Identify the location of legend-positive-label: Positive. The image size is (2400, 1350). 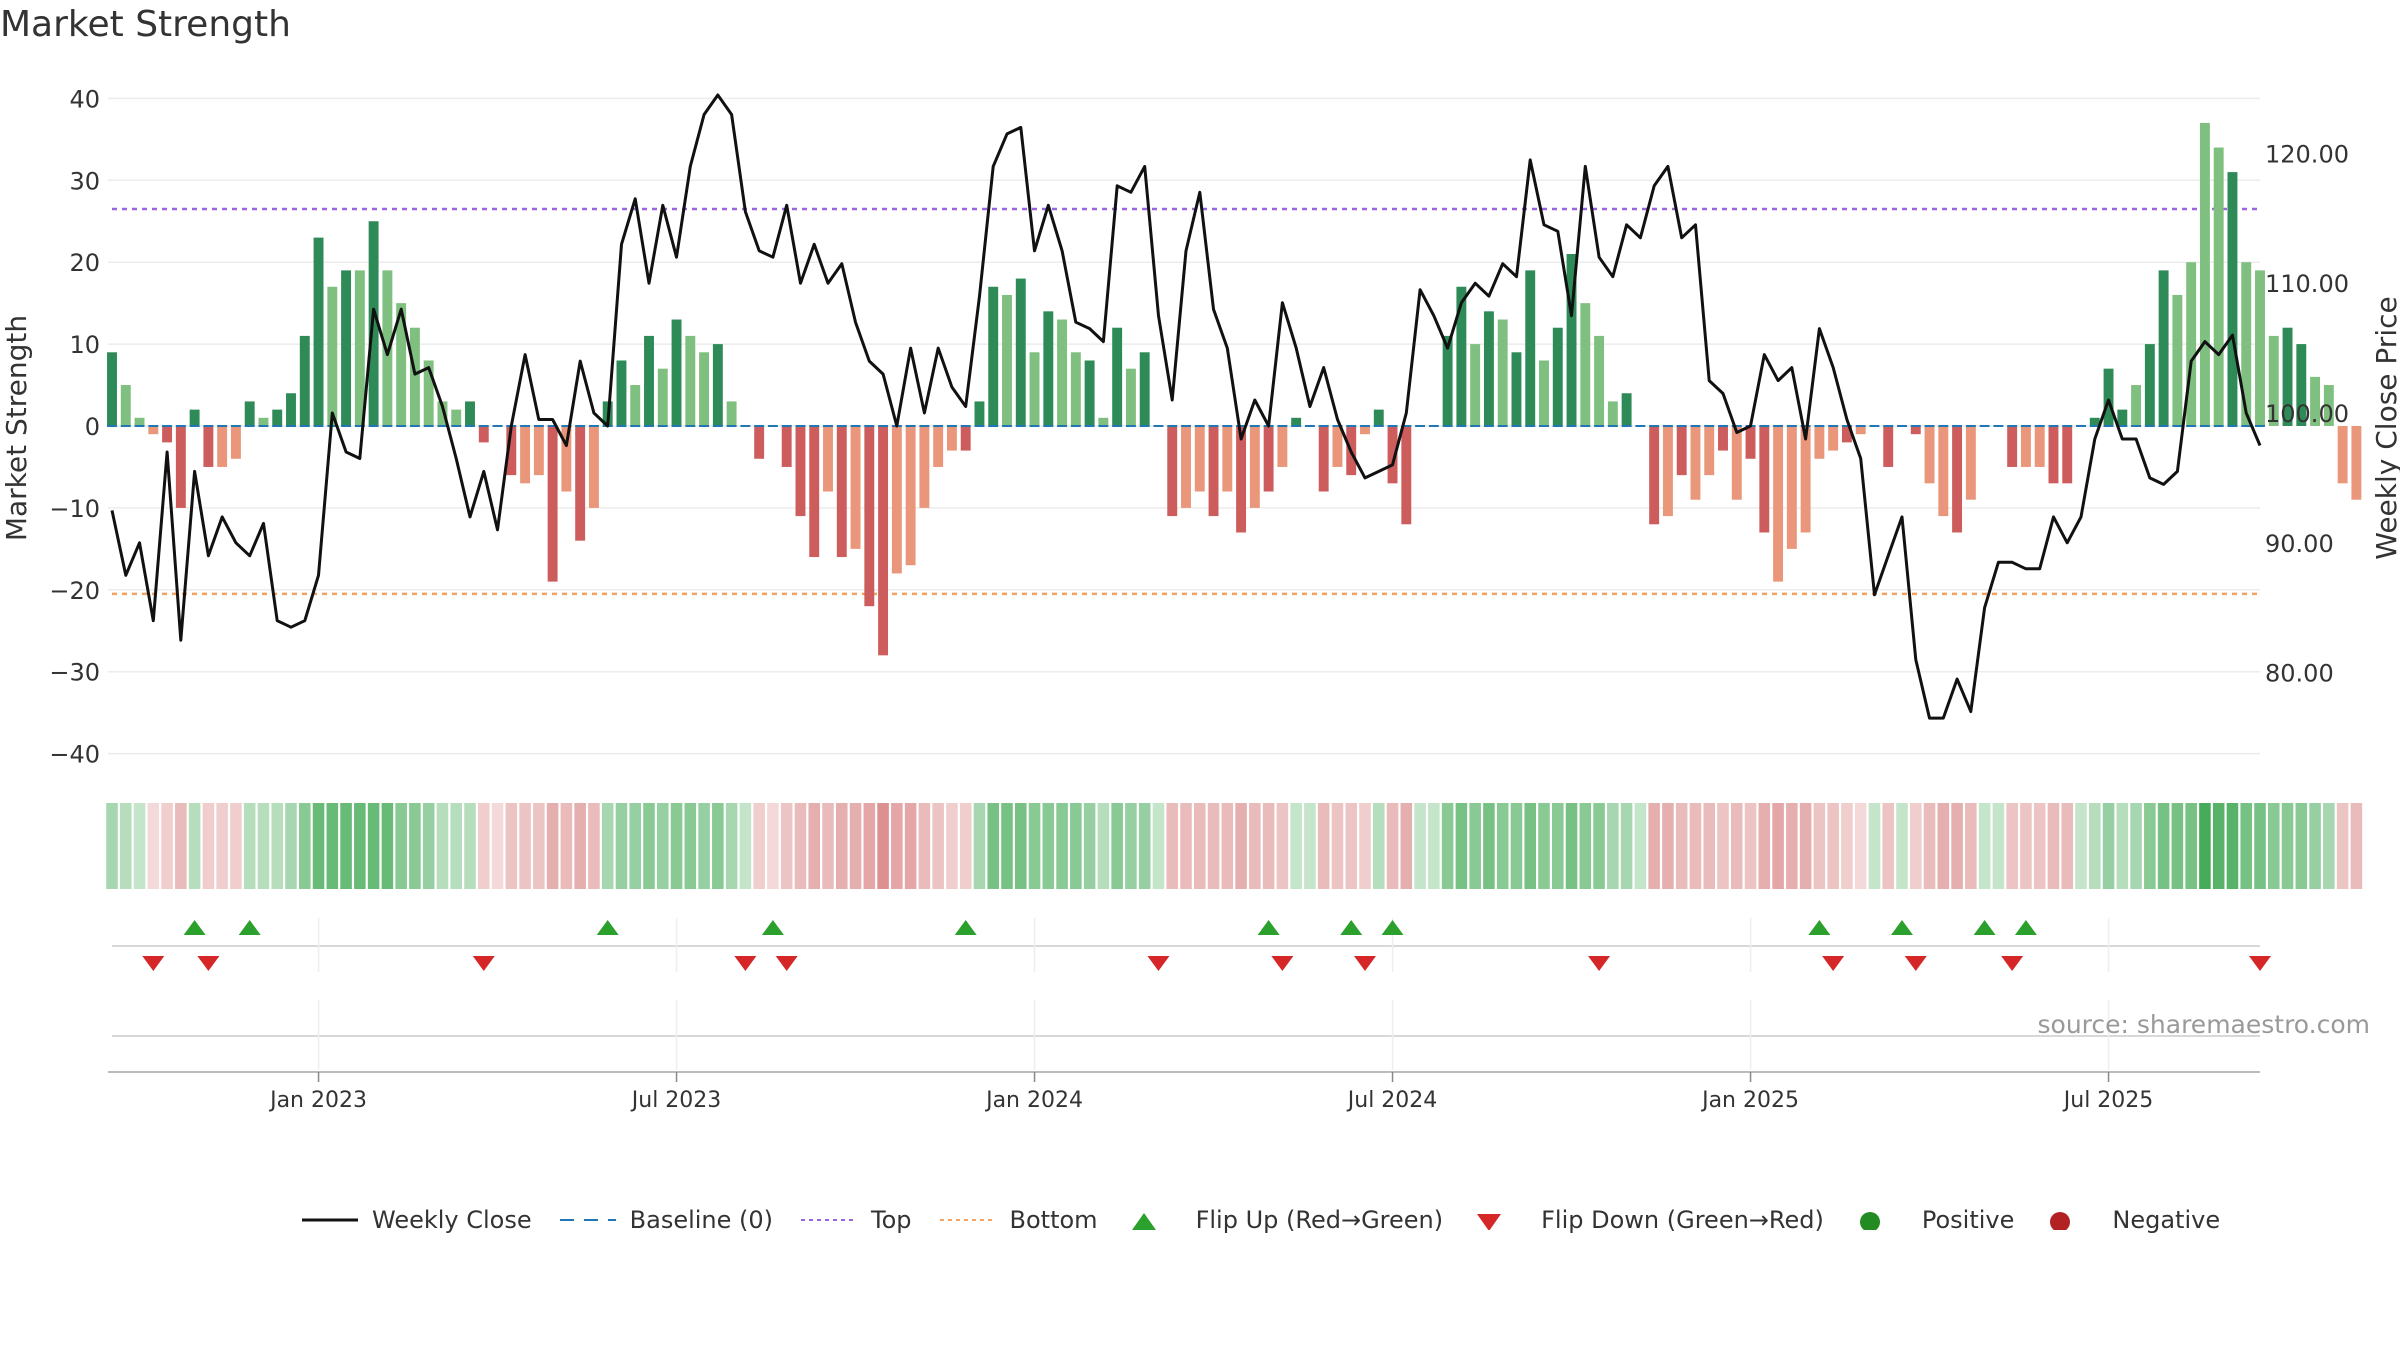
(1968, 1220).